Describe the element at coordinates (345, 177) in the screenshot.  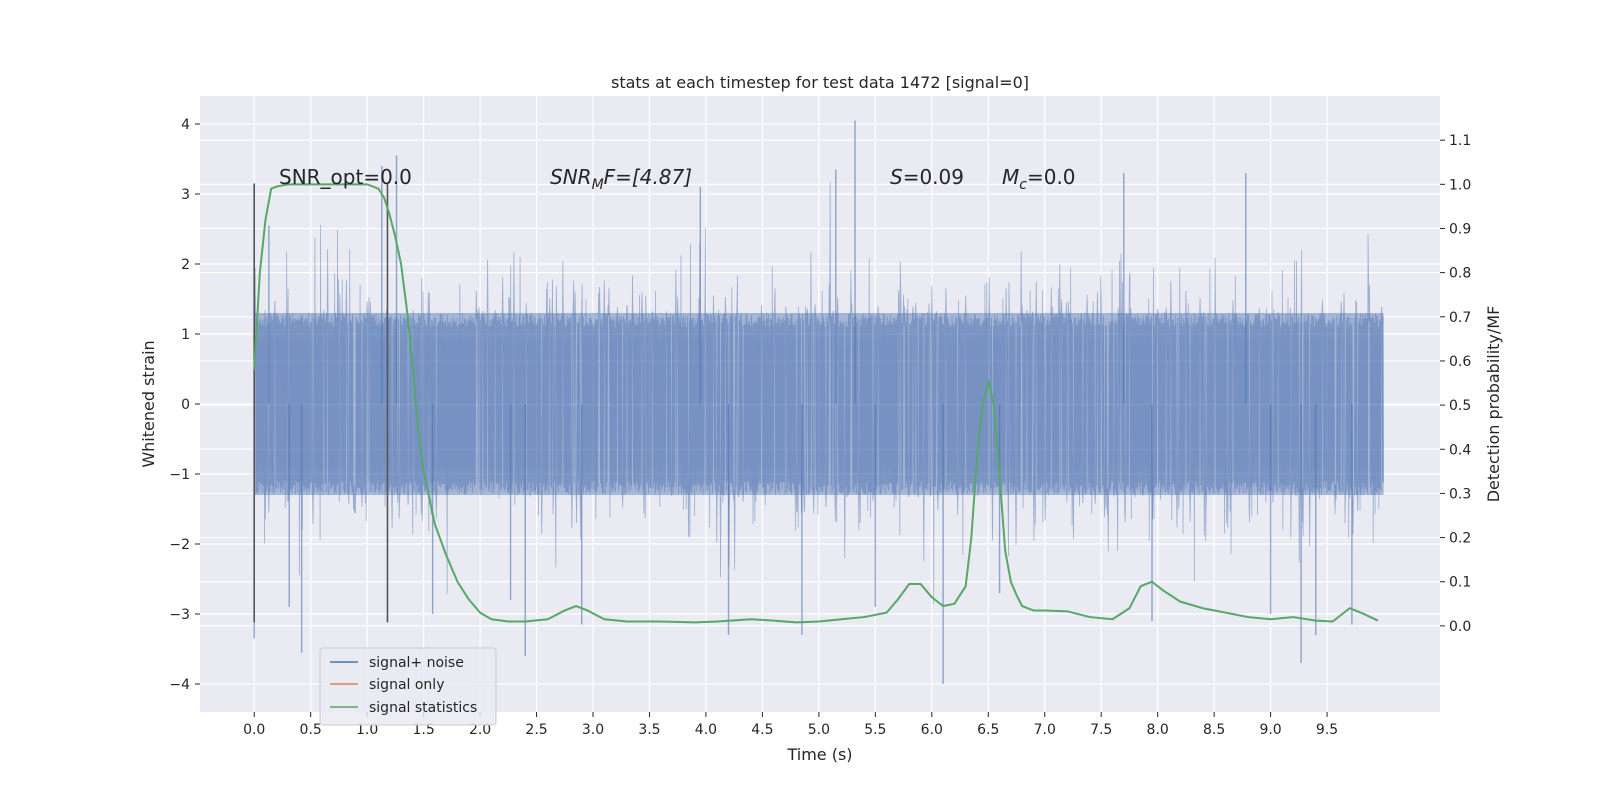
I see `annotation-snr-opt: SNR_opt=0.0` at that location.